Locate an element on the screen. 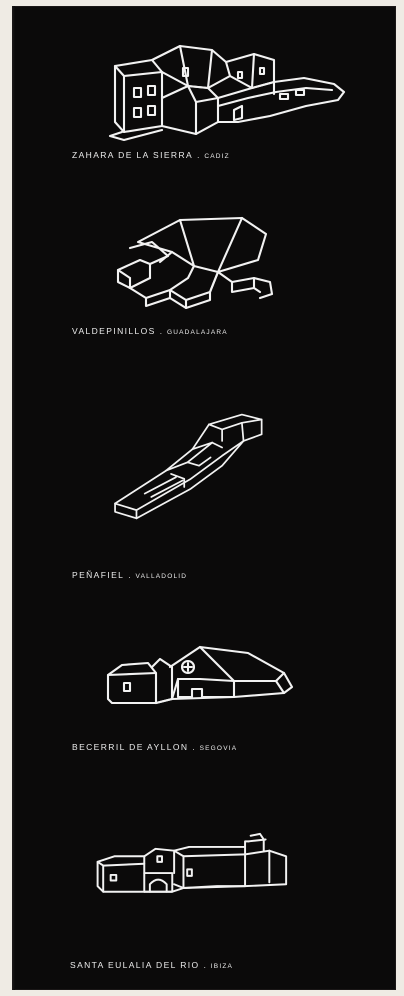 This screenshot has height=996, width=404. caption-santa-eulalia: SANTA EULALIA DEL RIO. IBIZA is located at coordinates (151, 966).